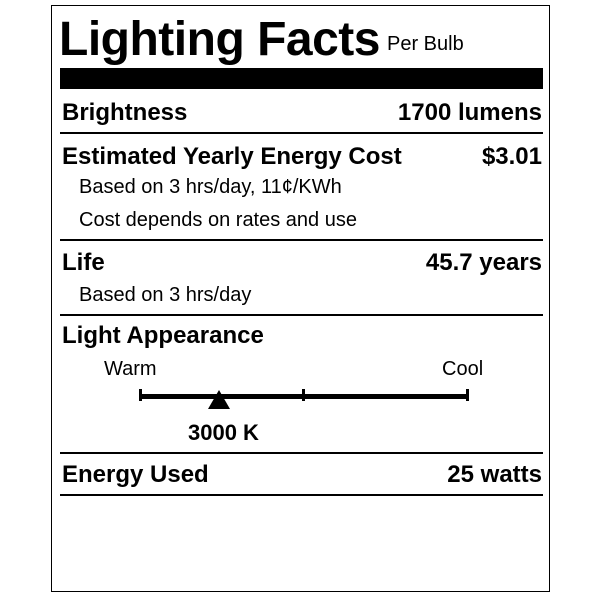  What do you see at coordinates (163, 335) in the screenshot?
I see `appearance-label: Light Appearance` at bounding box center [163, 335].